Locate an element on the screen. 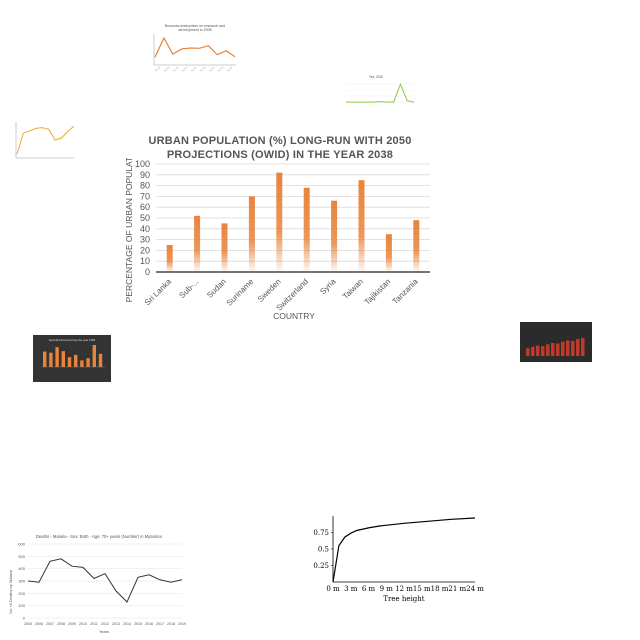  main-x-tick: Sudan is located at coordinates (216, 288).